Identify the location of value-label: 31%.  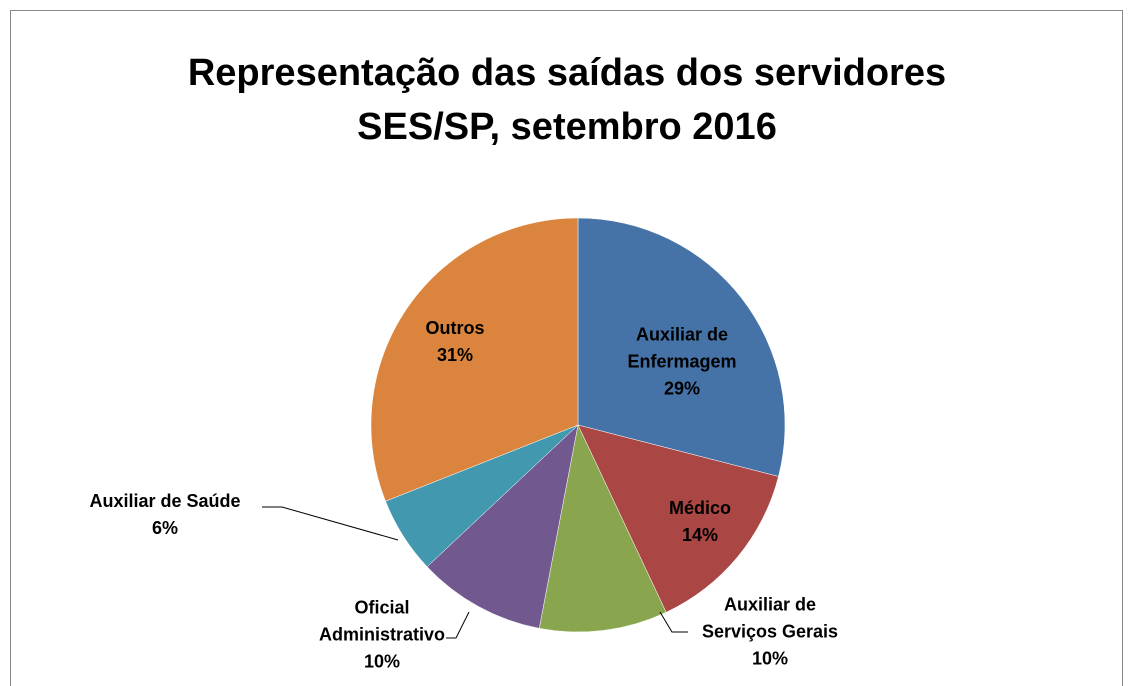
(455, 355).